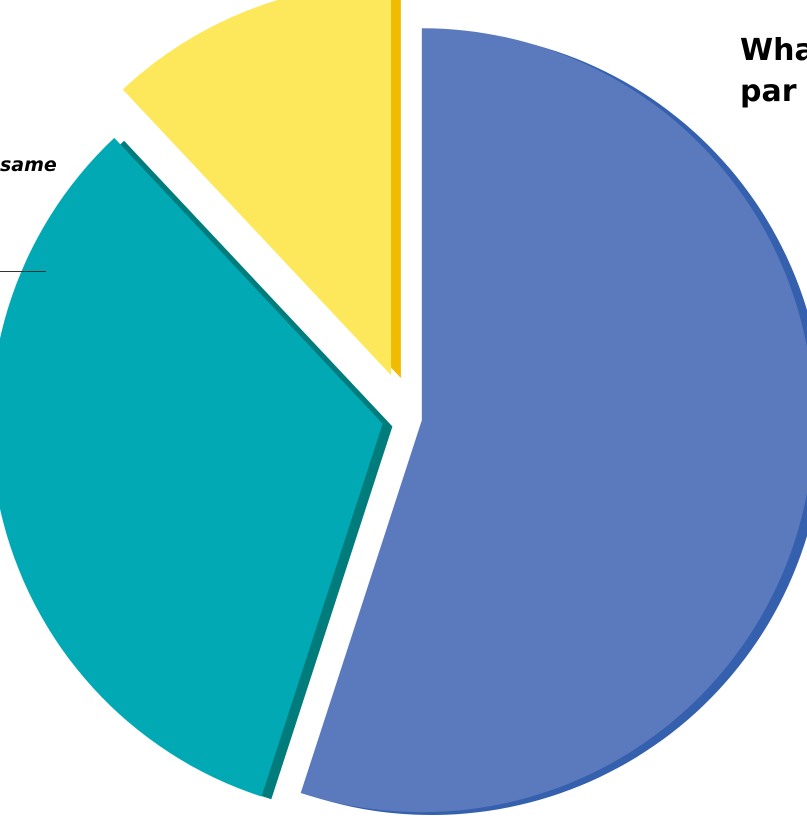  I want to click on chart-title-line-2: par, so click(768, 91).